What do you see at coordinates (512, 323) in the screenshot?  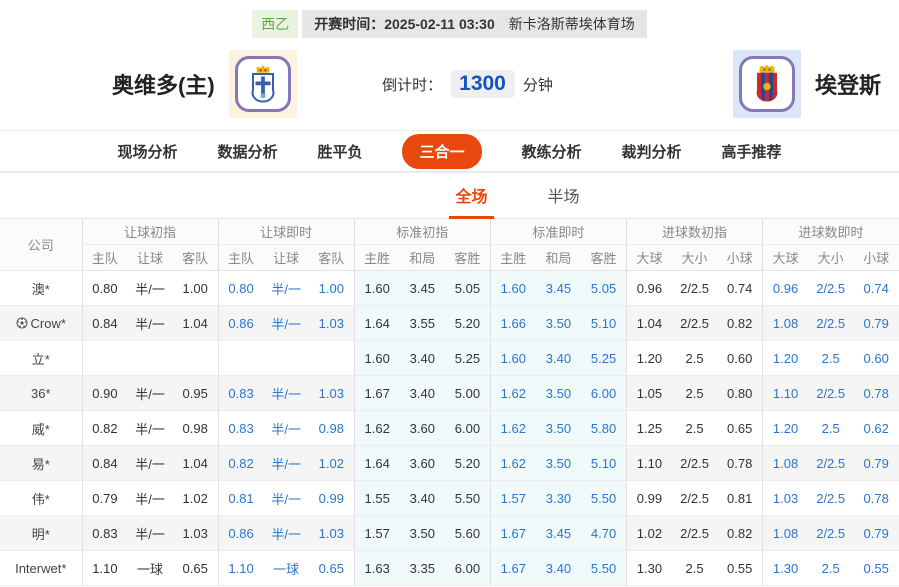 I see `odds-cell-标准即时-主胜: 1.66` at bounding box center [512, 323].